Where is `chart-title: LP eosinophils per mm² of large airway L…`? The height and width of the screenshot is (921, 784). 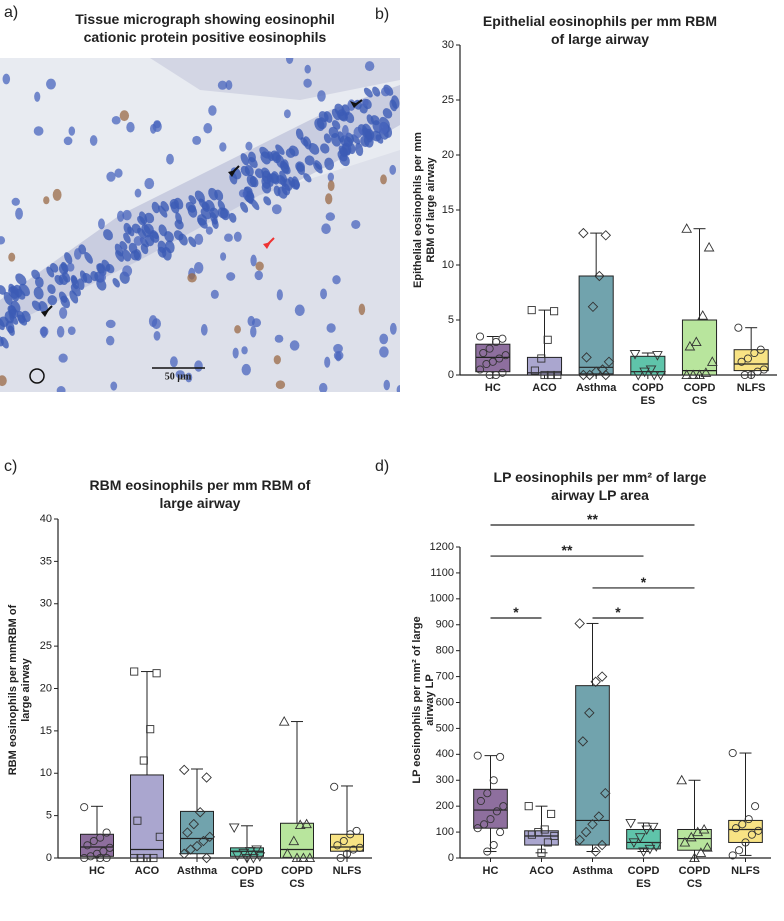
chart-title: LP eosinophils per mm² of large airway L… is located at coordinates (600, 486).